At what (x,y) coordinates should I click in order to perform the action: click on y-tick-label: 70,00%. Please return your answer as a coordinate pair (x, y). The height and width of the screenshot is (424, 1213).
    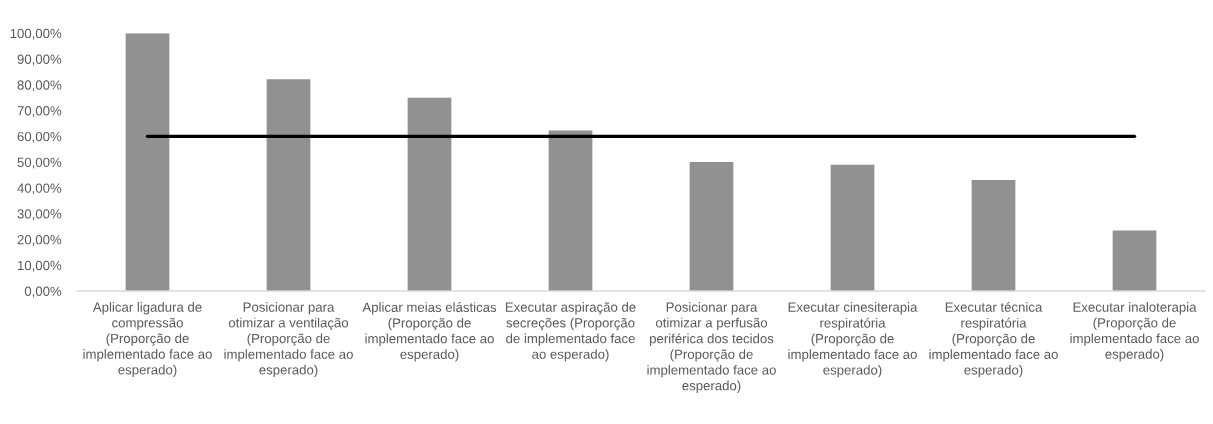
    Looking at the image, I should click on (39, 112).